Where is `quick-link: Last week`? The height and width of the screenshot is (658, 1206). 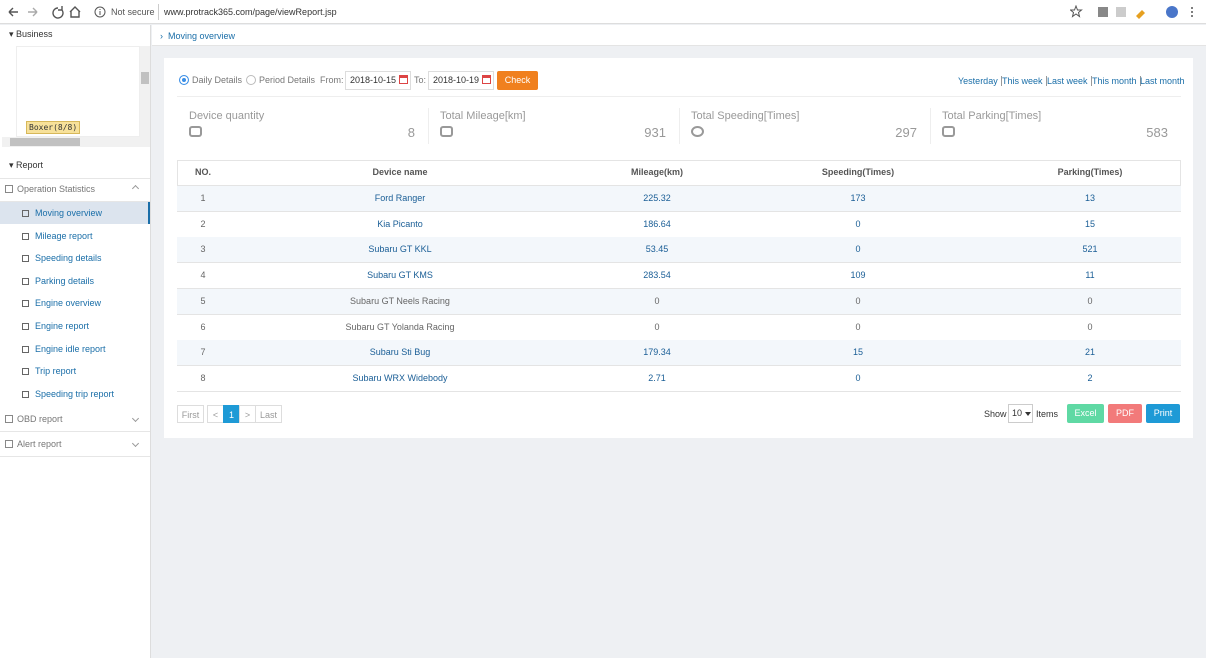
quick-link: Last week is located at coordinates (1069, 81).